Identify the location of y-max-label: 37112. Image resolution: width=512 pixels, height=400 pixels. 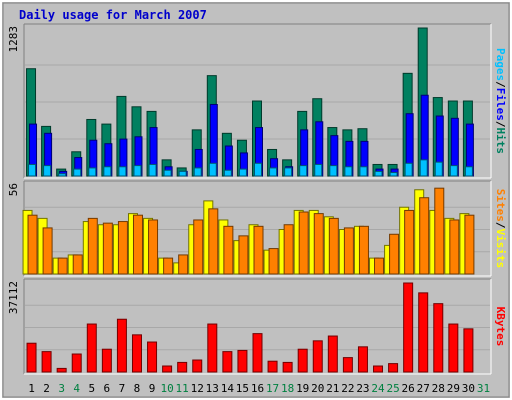
(13, 297).